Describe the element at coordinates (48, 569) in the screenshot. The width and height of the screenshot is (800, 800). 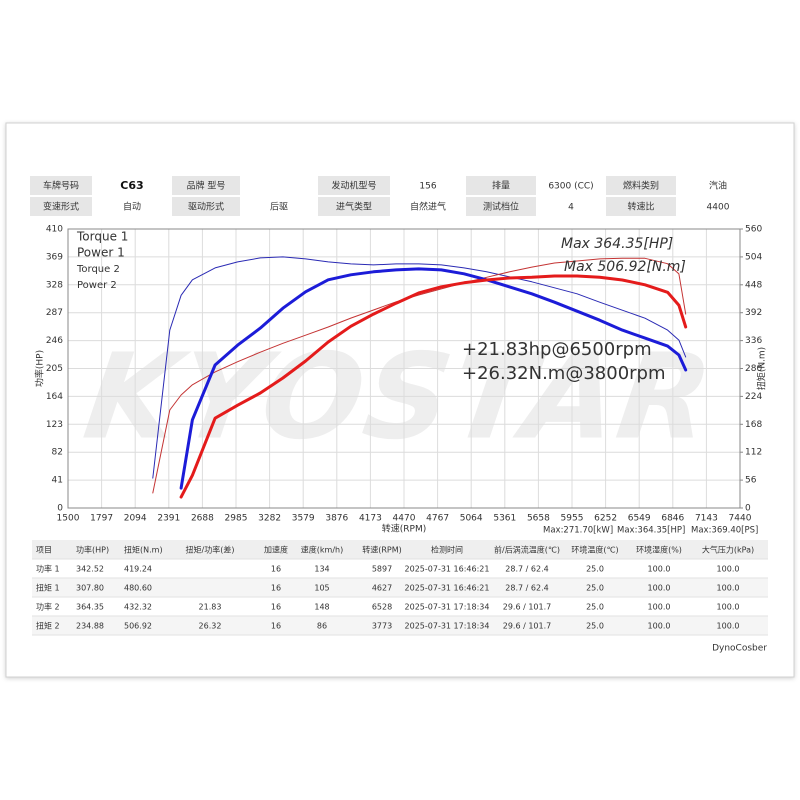
I see `table-cell: 功率 1` at that location.